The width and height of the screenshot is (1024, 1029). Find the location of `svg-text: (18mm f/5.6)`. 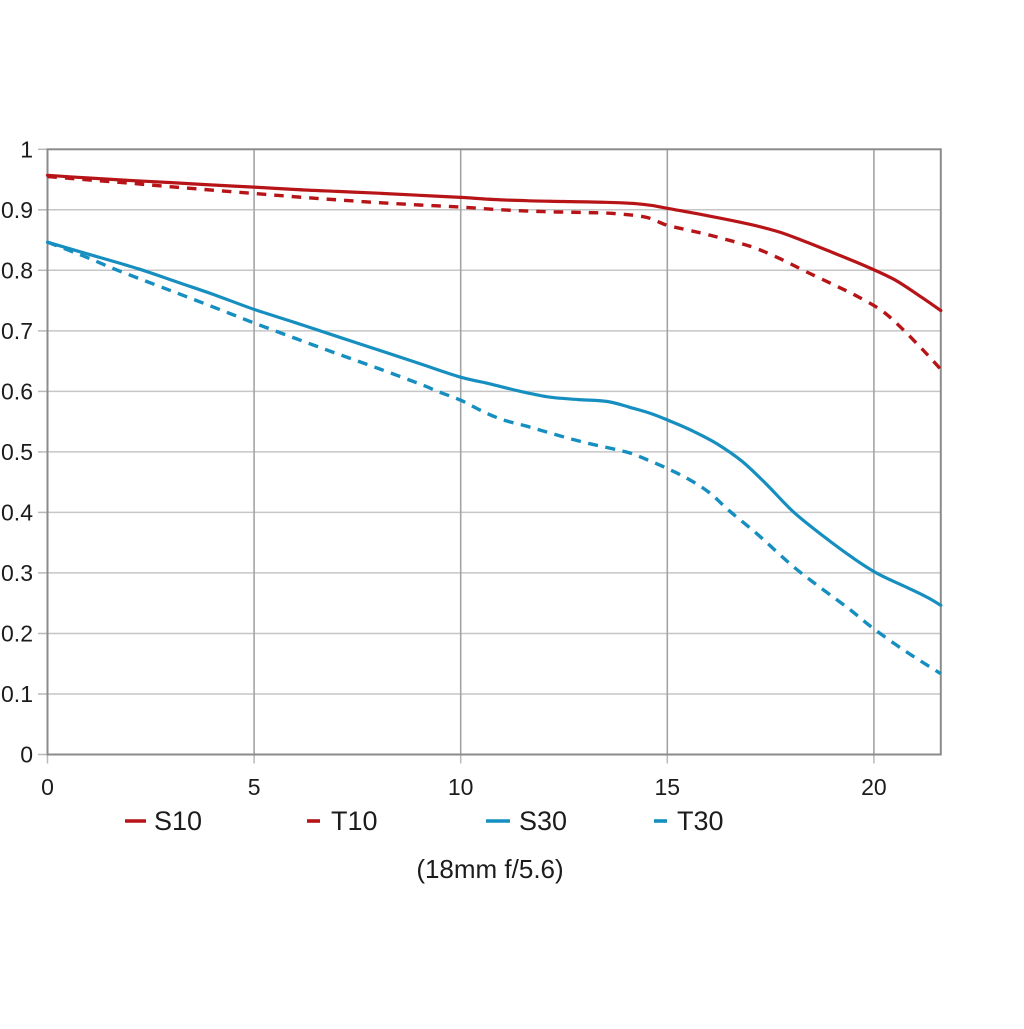

svg-text: (18mm f/5.6) is located at coordinates (489, 869).